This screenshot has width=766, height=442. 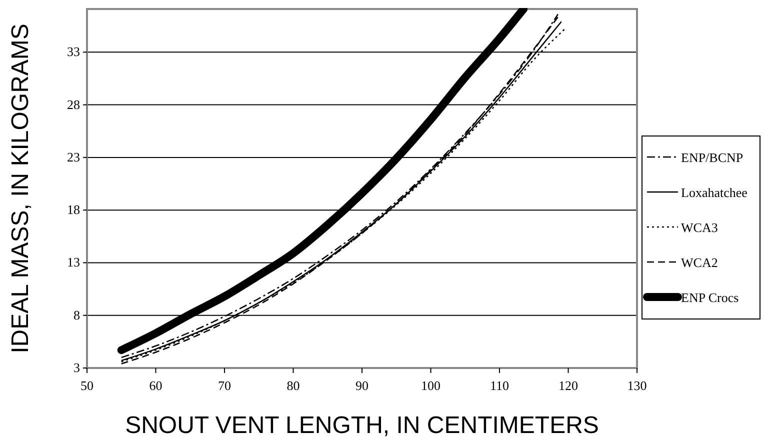 What do you see at coordinates (73, 262) in the screenshot?
I see `y-tick-label: 13` at bounding box center [73, 262].